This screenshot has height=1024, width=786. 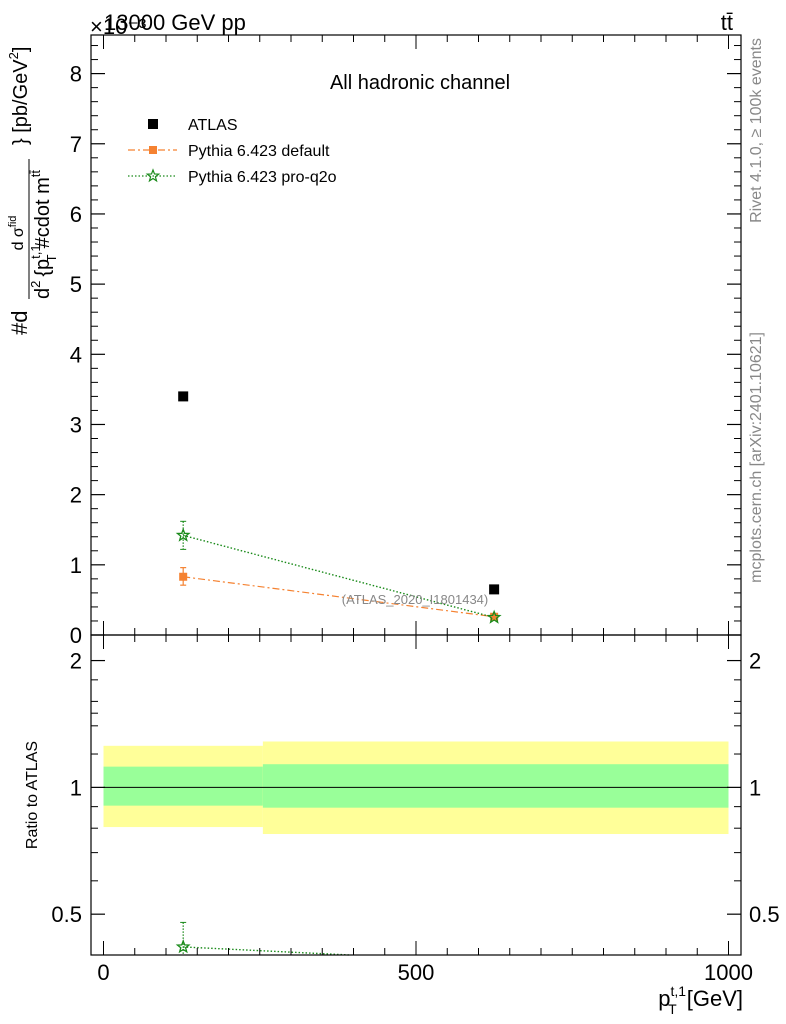 I want to click on ratio-proq2o-line, so click(x=266, y=951).